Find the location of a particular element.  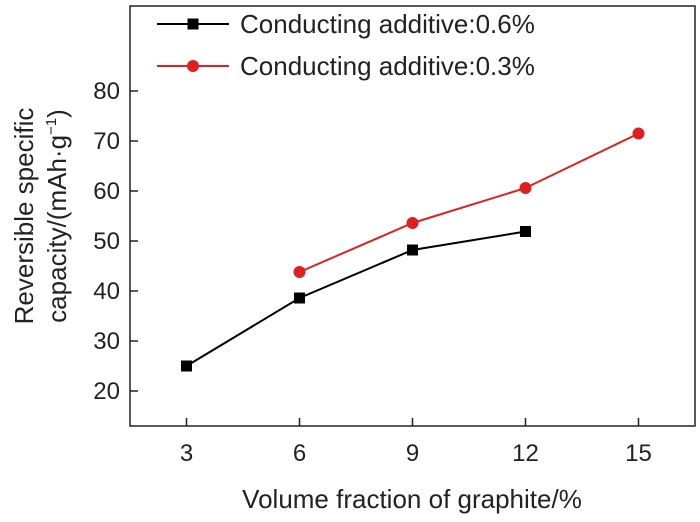

y-axis-title-superscript: −1 is located at coordinates (51, 126).